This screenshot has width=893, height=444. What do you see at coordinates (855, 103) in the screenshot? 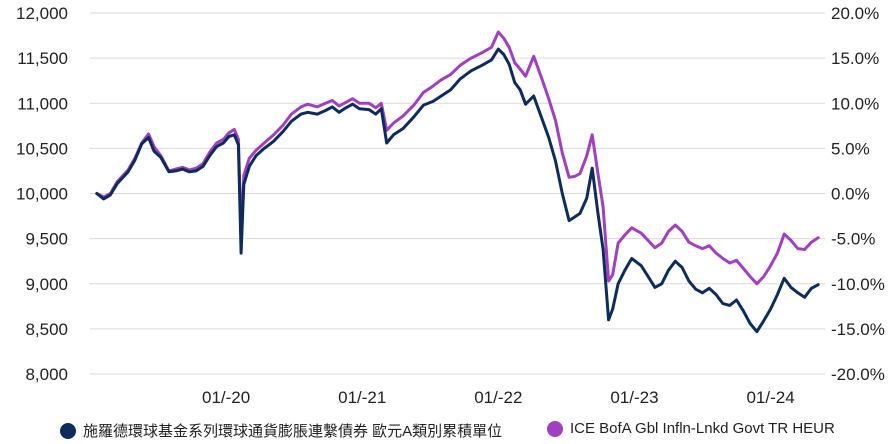
I see `right-tick-label: 10.0%` at bounding box center [855, 103].